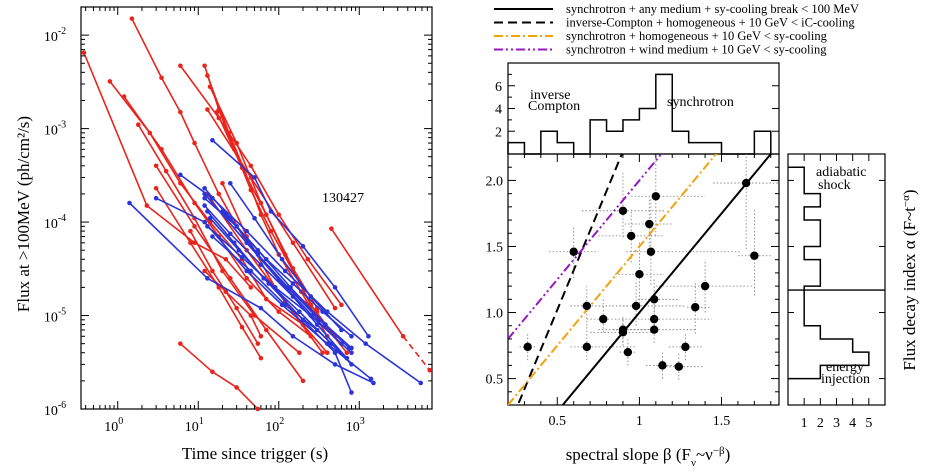  Describe the element at coordinates (495, 181) in the screenshot. I see `alpha-tick-label: 2.0` at that location.